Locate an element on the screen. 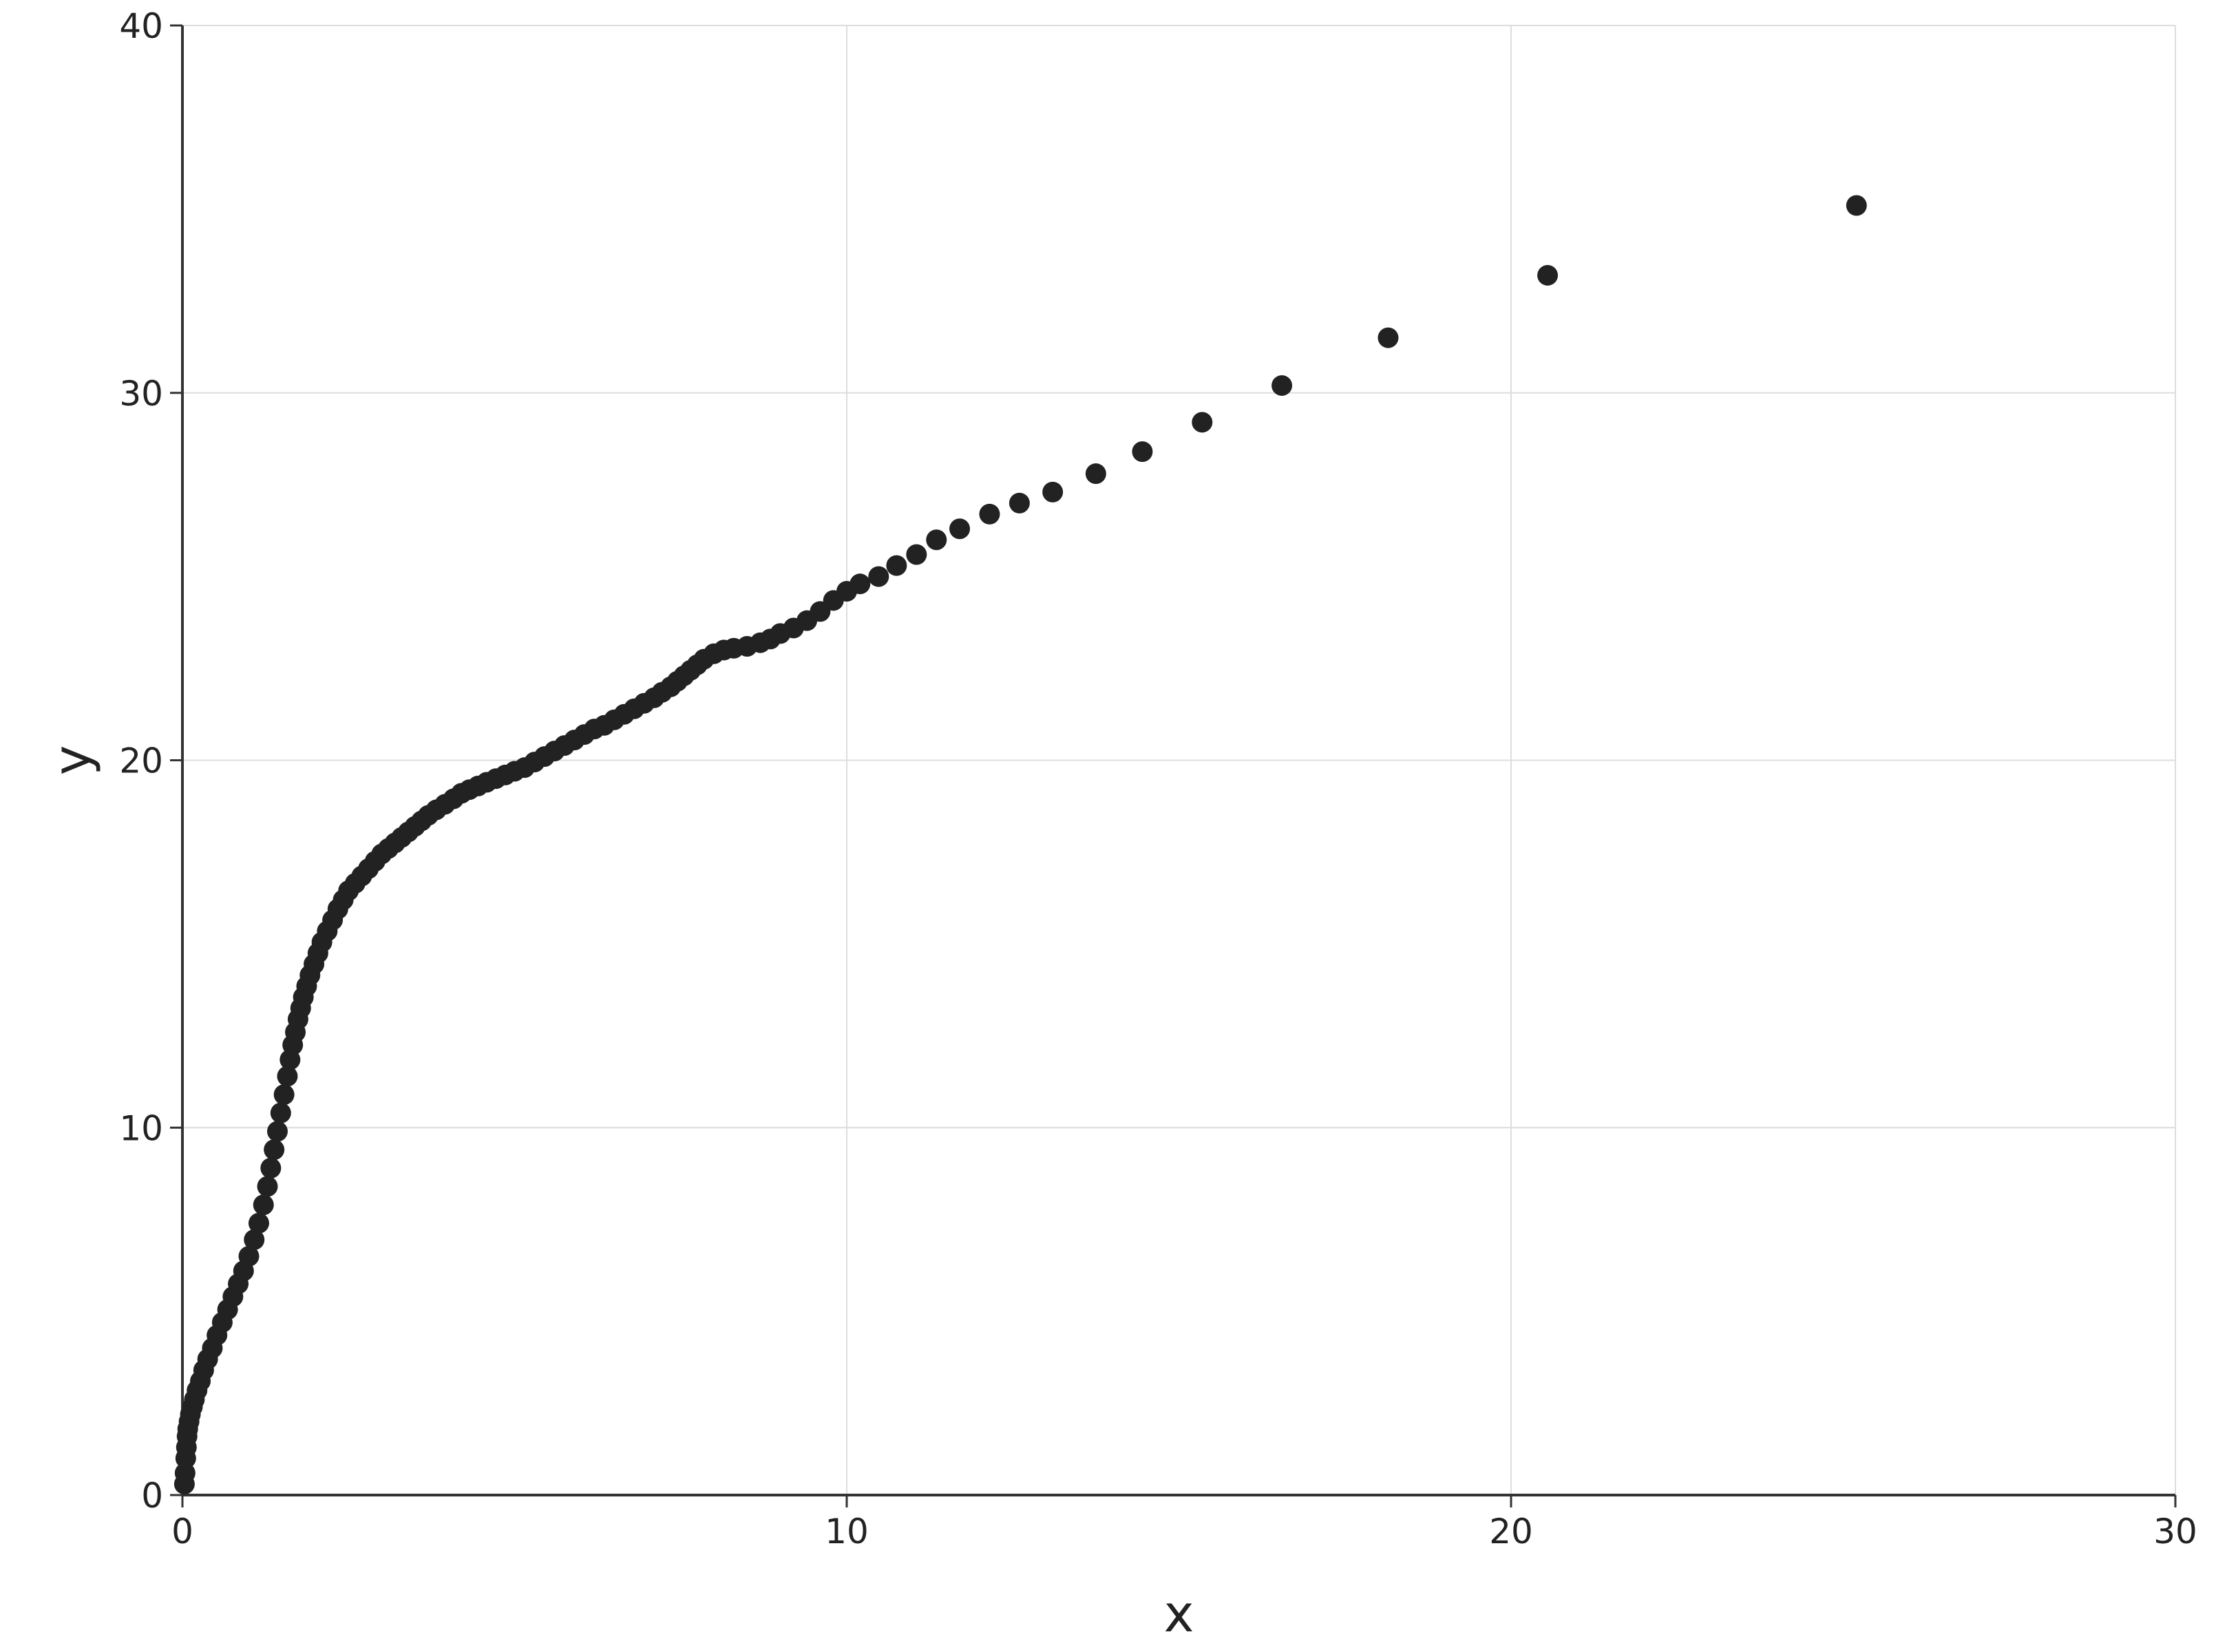 This screenshot has height=1652, width=2227. y-axis-label: y is located at coordinates (72, 760).